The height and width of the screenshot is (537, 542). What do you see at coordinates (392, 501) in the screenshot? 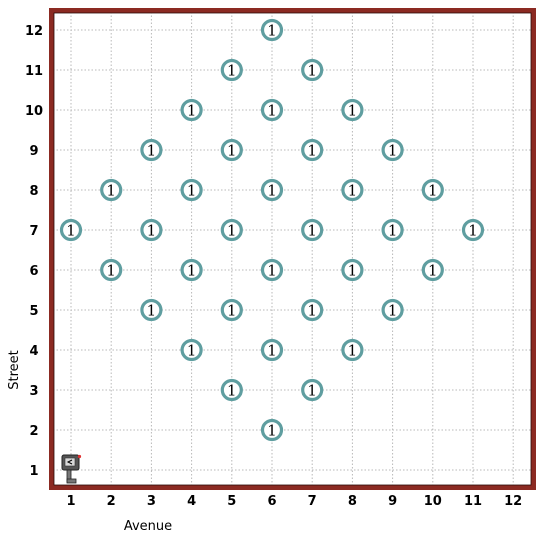
I see `avenue-label: 9` at bounding box center [392, 501].